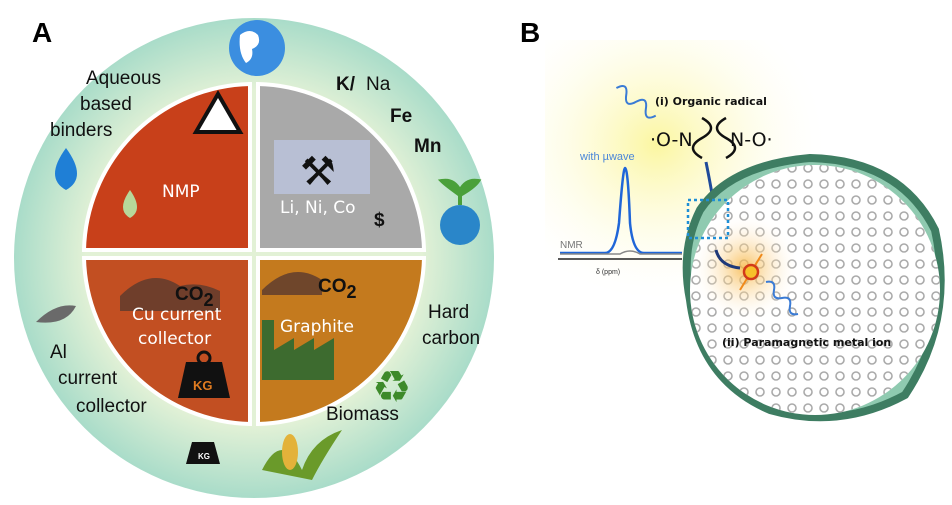  What do you see at coordinates (88, 378) in the screenshot?
I see `al-label-2: current` at bounding box center [88, 378].